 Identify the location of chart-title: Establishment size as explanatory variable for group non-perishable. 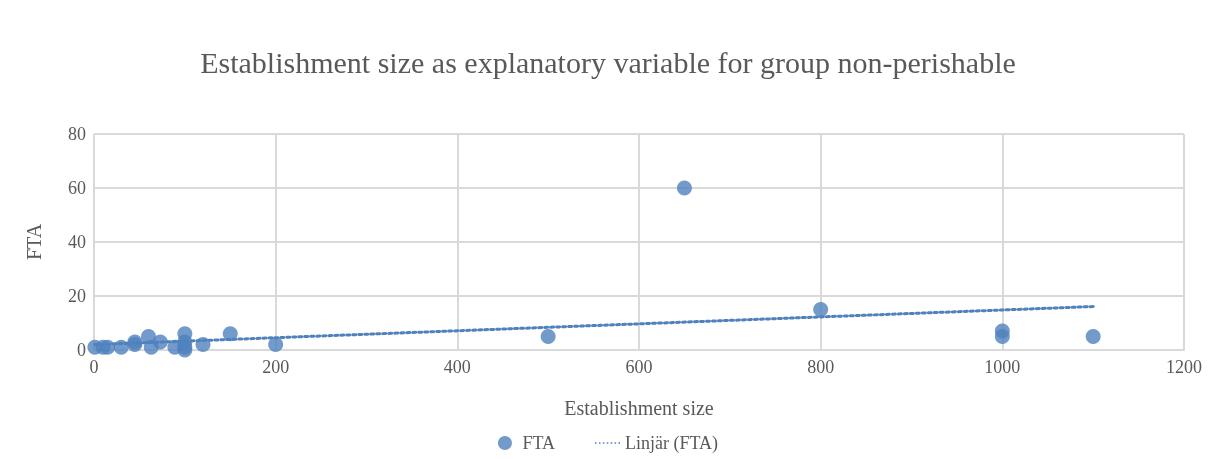
(608, 62).